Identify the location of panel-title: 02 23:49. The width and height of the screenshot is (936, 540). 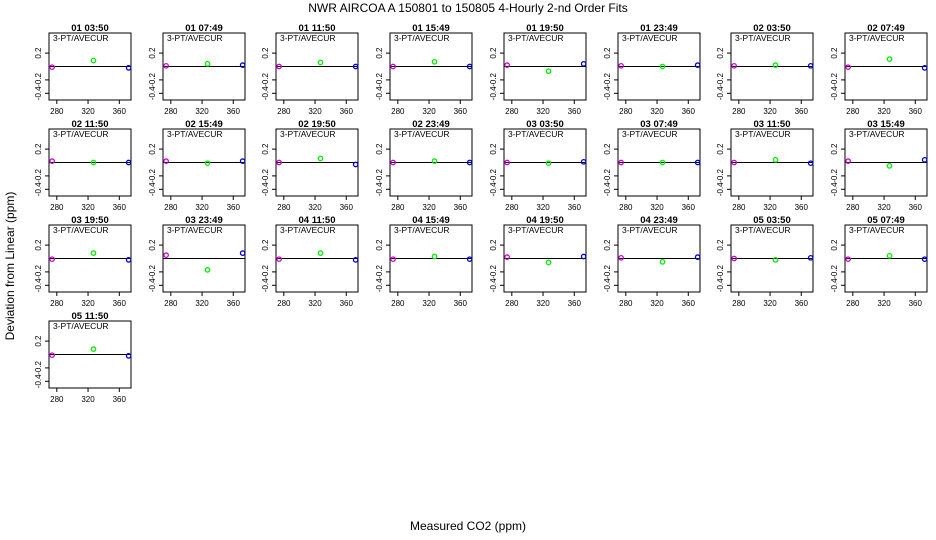
(431, 124).